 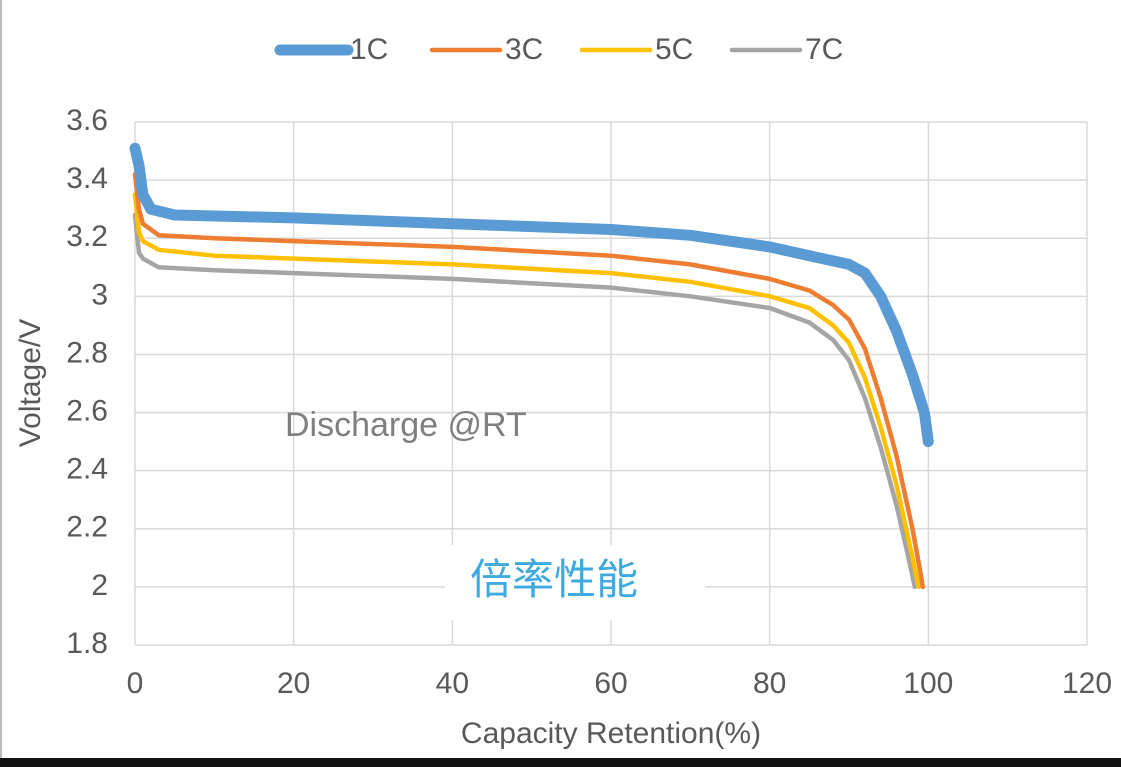 What do you see at coordinates (87, 643) in the screenshot?
I see `y-tick-label: 1.8` at bounding box center [87, 643].